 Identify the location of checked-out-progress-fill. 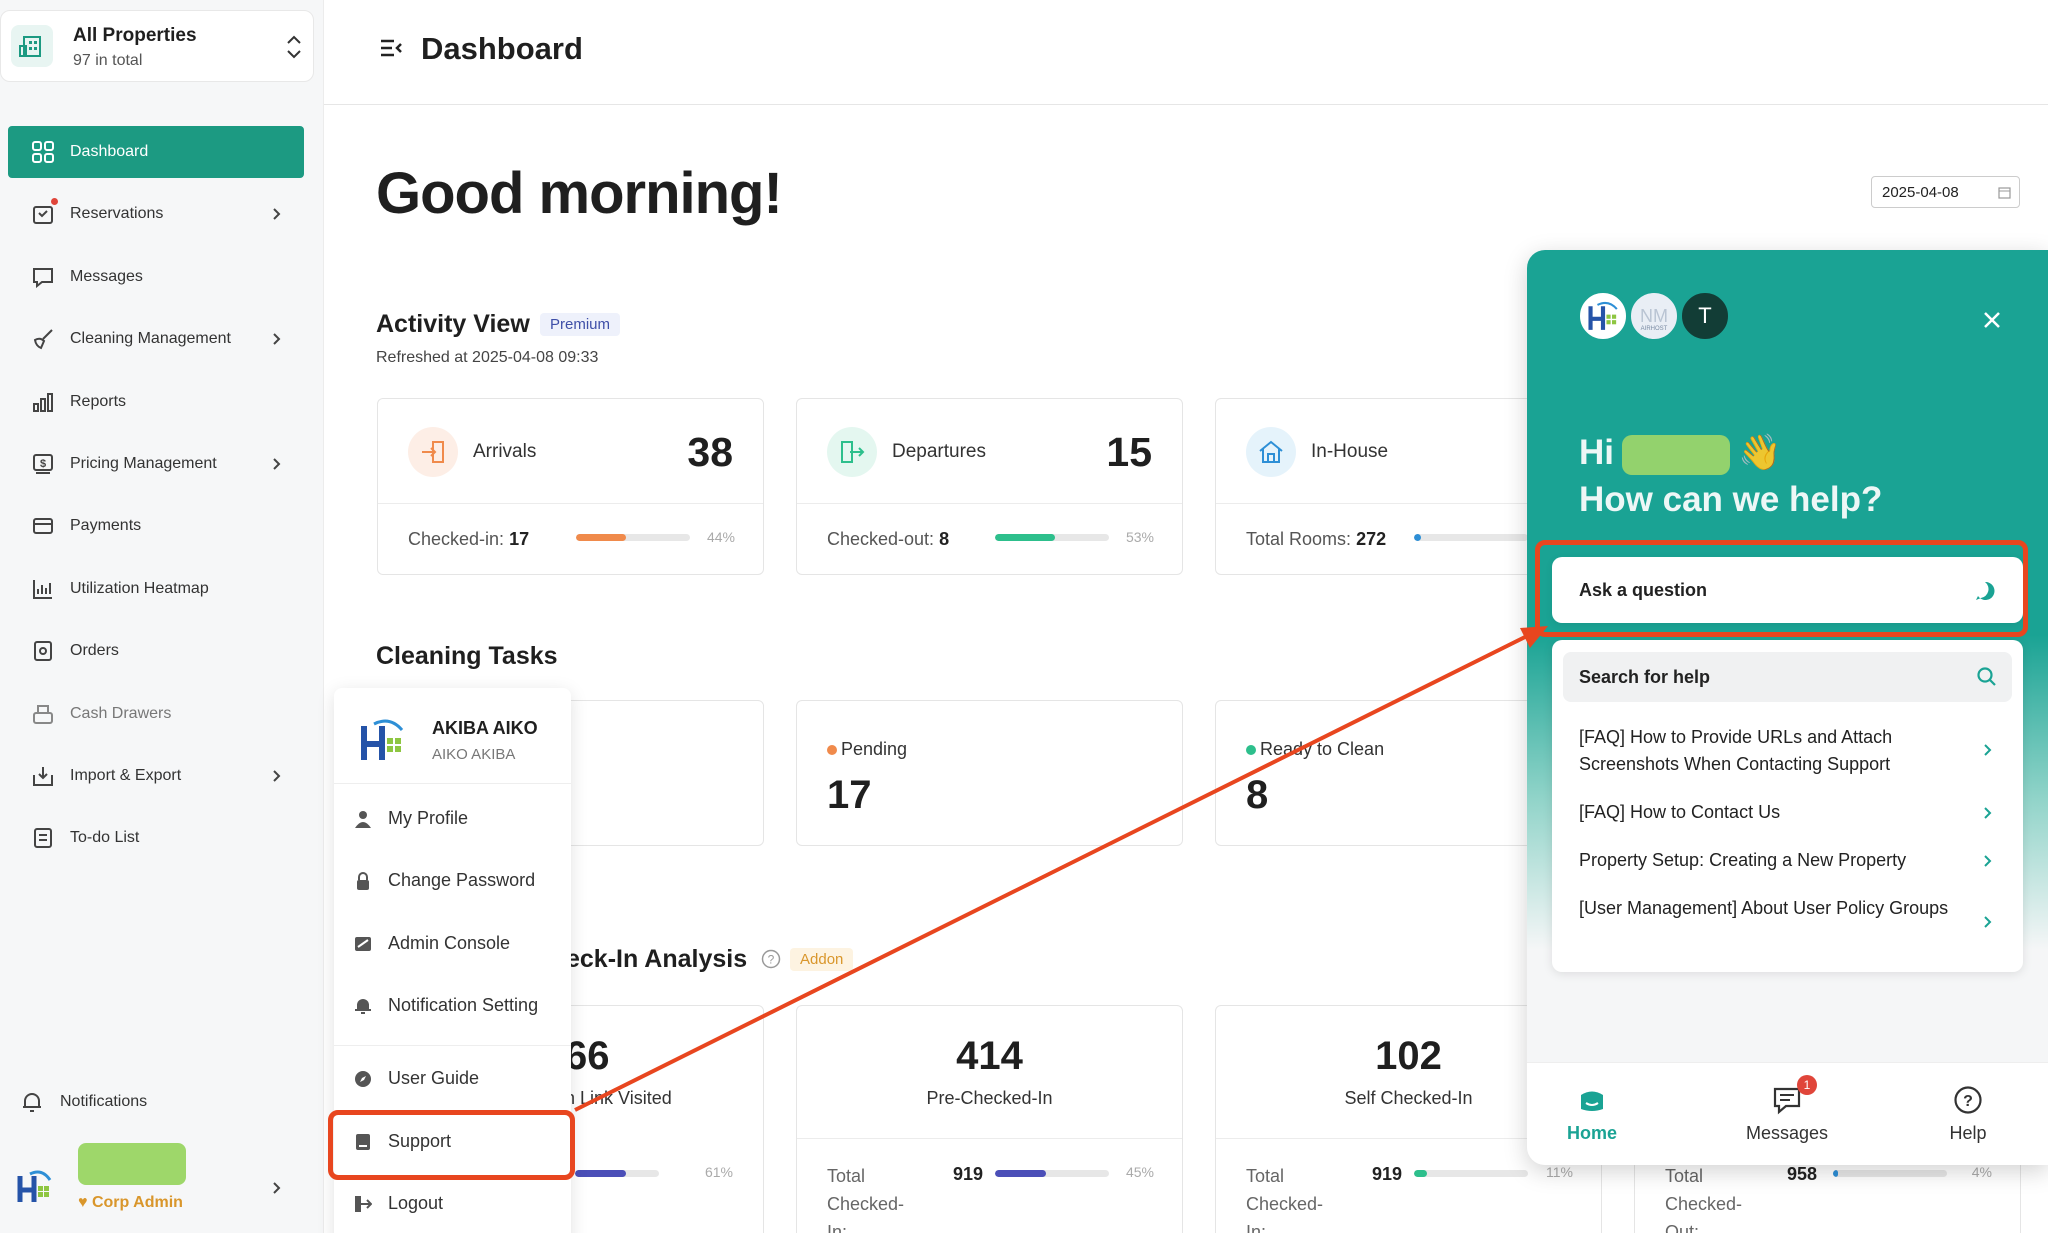
(1835, 1173).